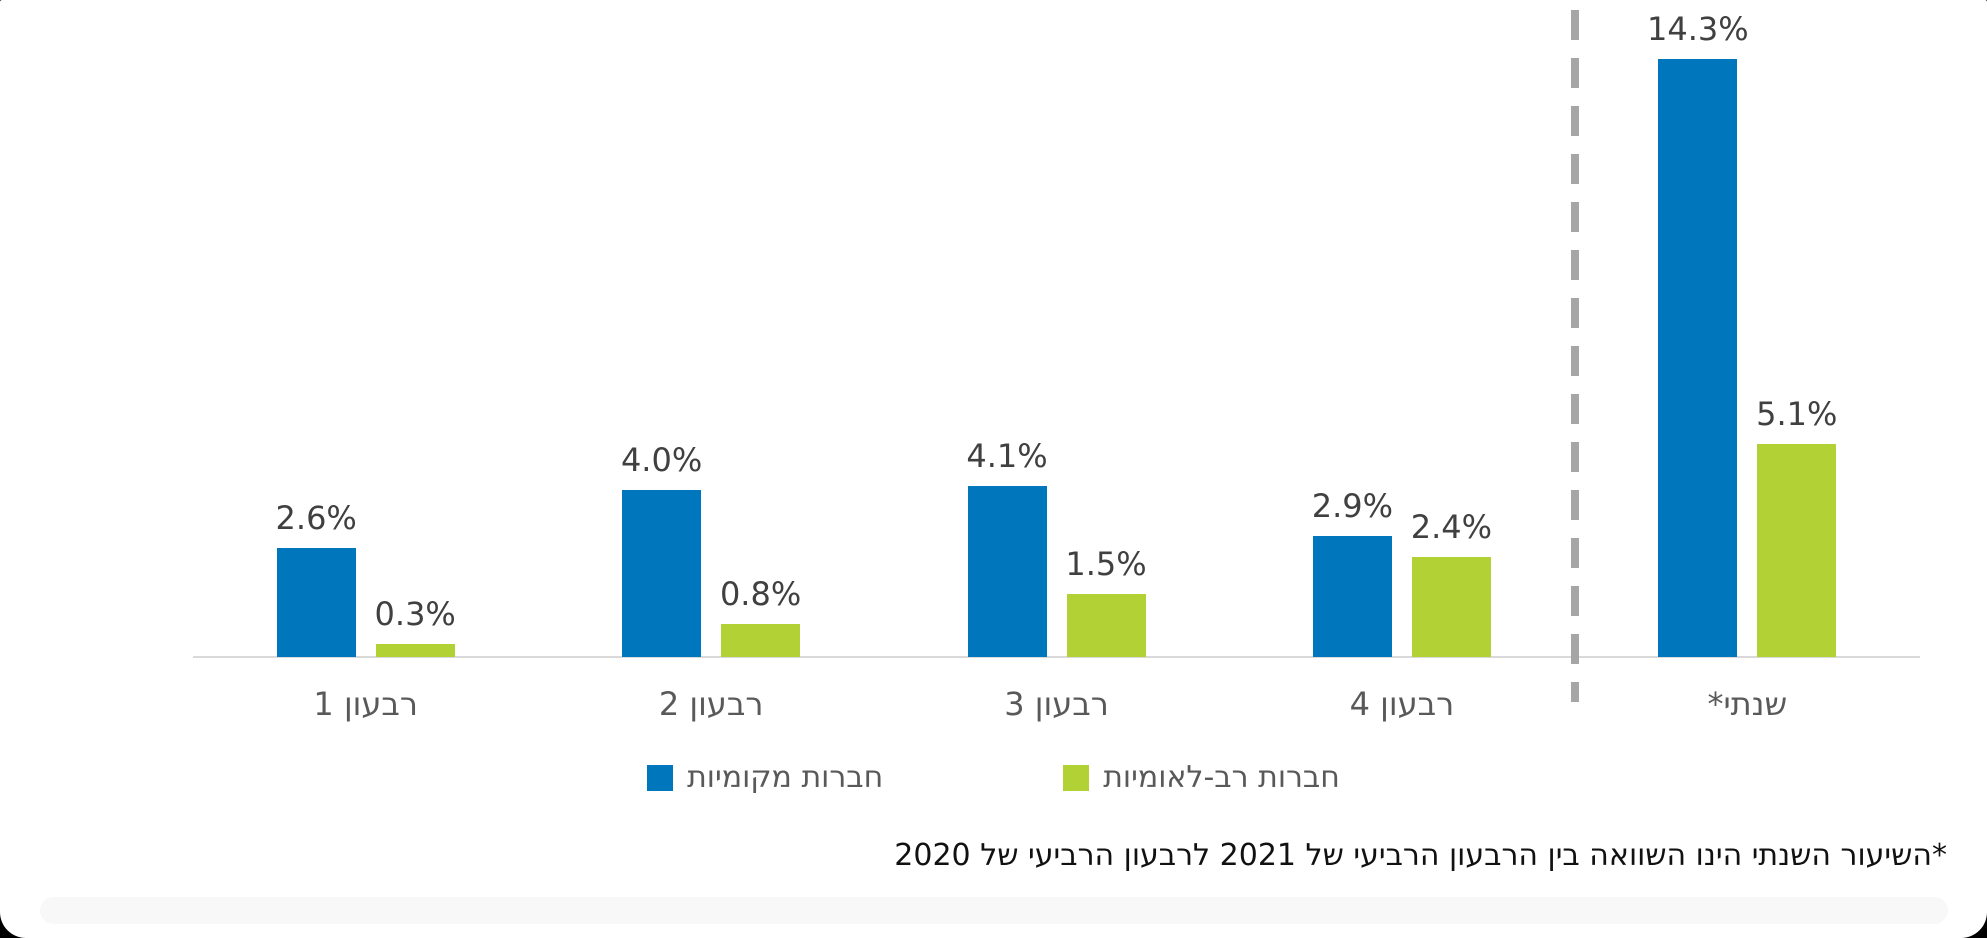  What do you see at coordinates (993, 777) in the screenshot?
I see `legend: חברות מקומיות חברות רב-לאומיות` at bounding box center [993, 777].